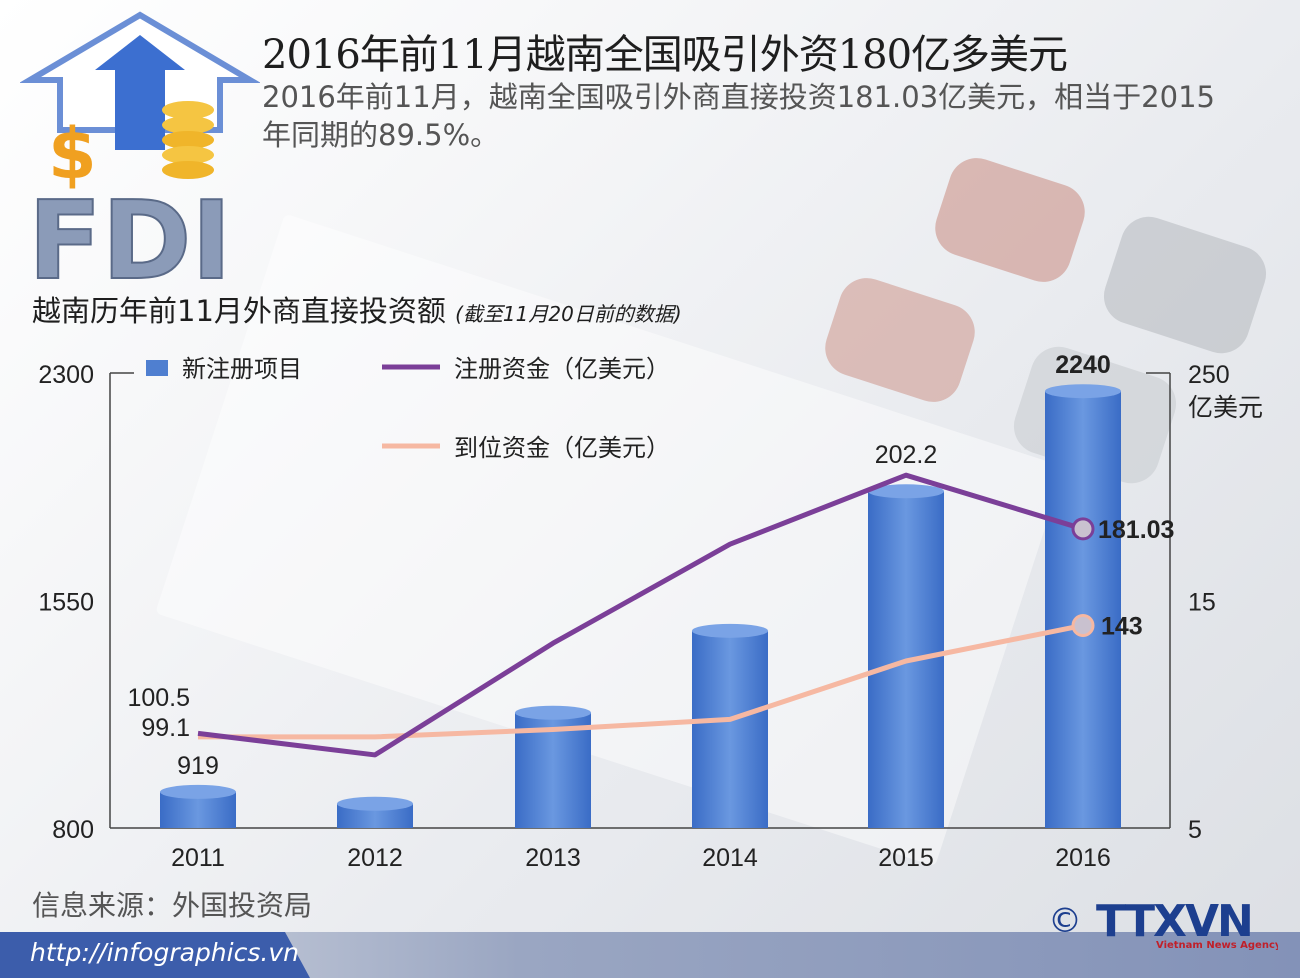  What do you see at coordinates (1195, 830) in the screenshot?
I see `right-axis-tick-label: 5` at bounding box center [1195, 830].